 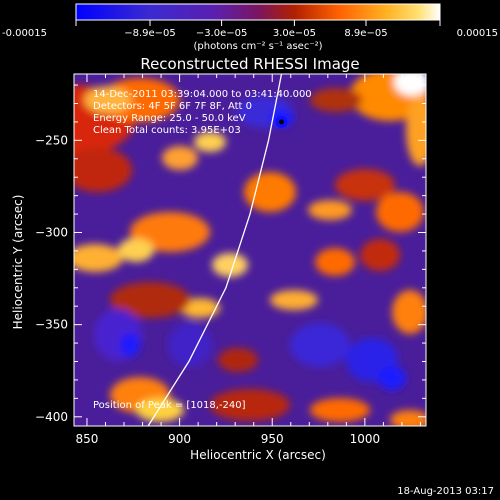 What do you see at coordinates (24, 33) in the screenshot?
I see `colorbar-tick-label: -0.00015` at bounding box center [24, 33].